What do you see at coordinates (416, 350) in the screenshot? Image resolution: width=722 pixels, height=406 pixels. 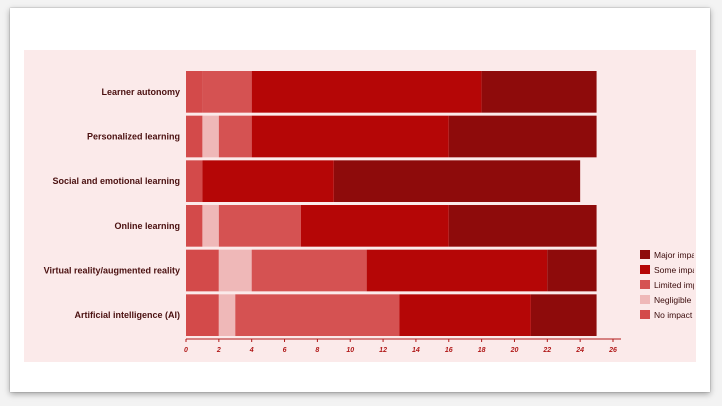 I see `x-tick-label: 14` at bounding box center [416, 350].